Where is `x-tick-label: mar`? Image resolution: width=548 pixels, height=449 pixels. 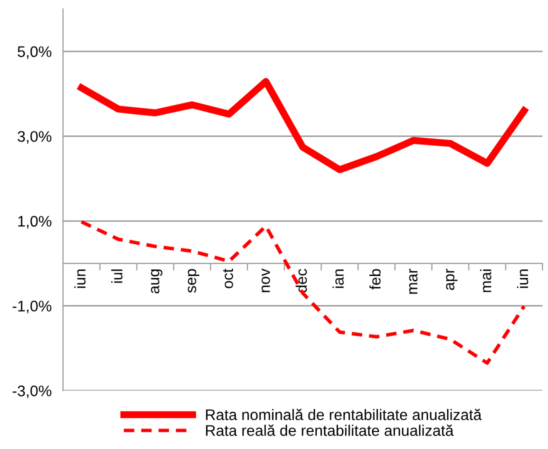 x-tick-label: mar is located at coordinates (413, 281).